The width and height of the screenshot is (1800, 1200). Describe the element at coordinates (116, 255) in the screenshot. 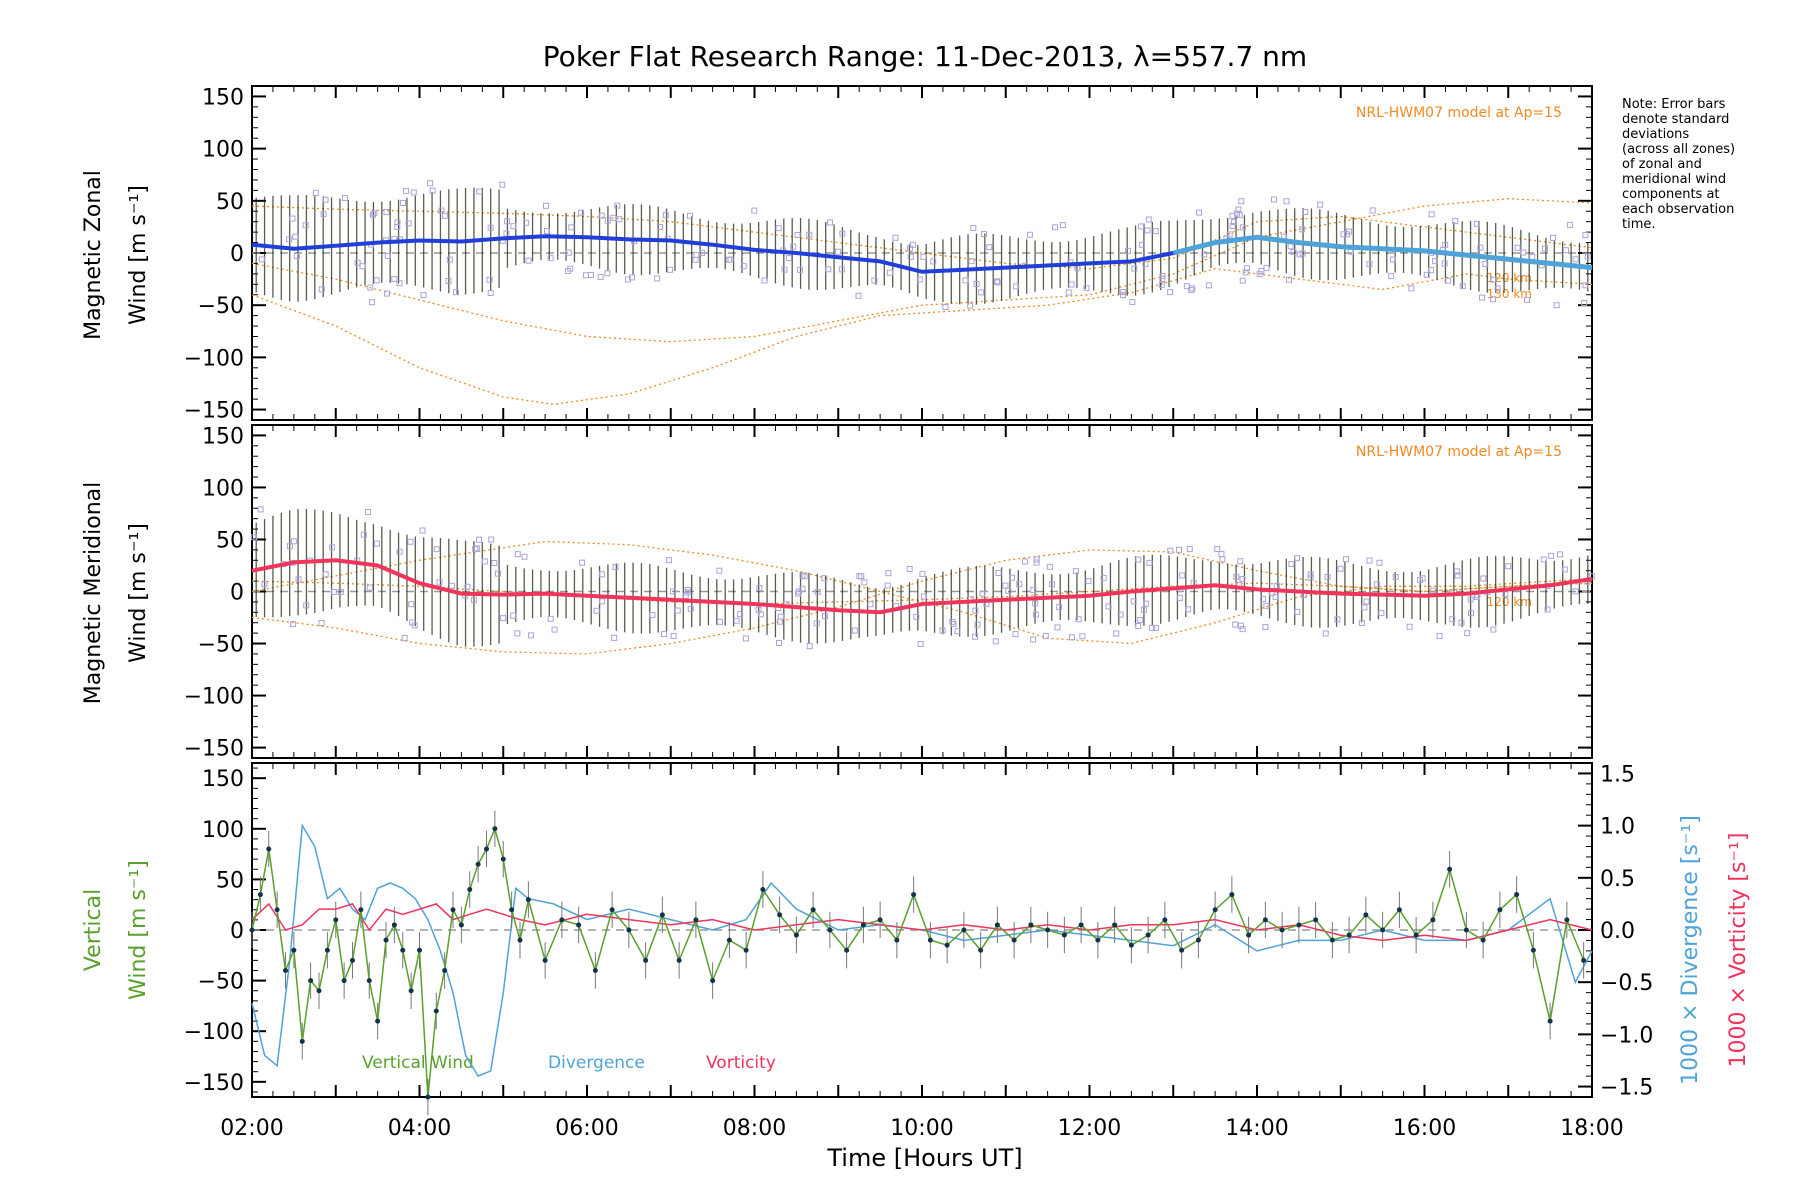

I see `zonal-ylabel: Magnetic Zonal Wind [m s⁻¹]` at that location.